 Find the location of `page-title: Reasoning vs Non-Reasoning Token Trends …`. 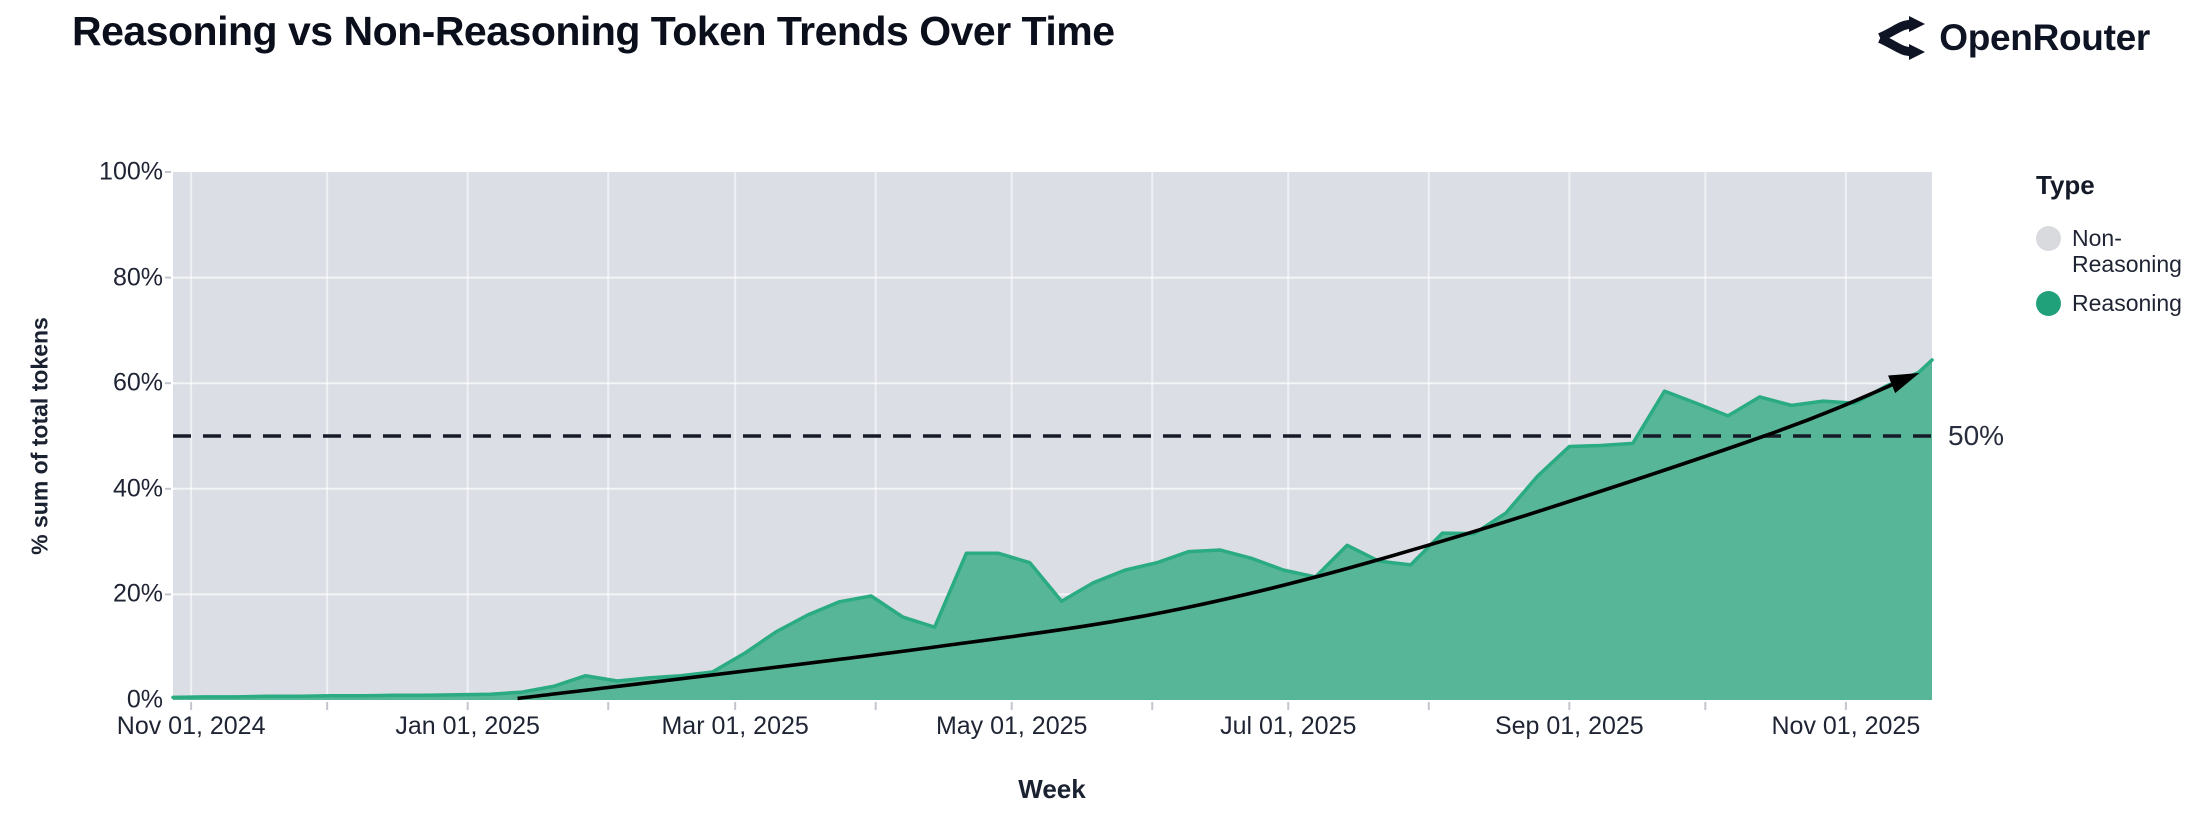

page-title: Reasoning vs Non-Reasoning Token Trends … is located at coordinates (593, 31).